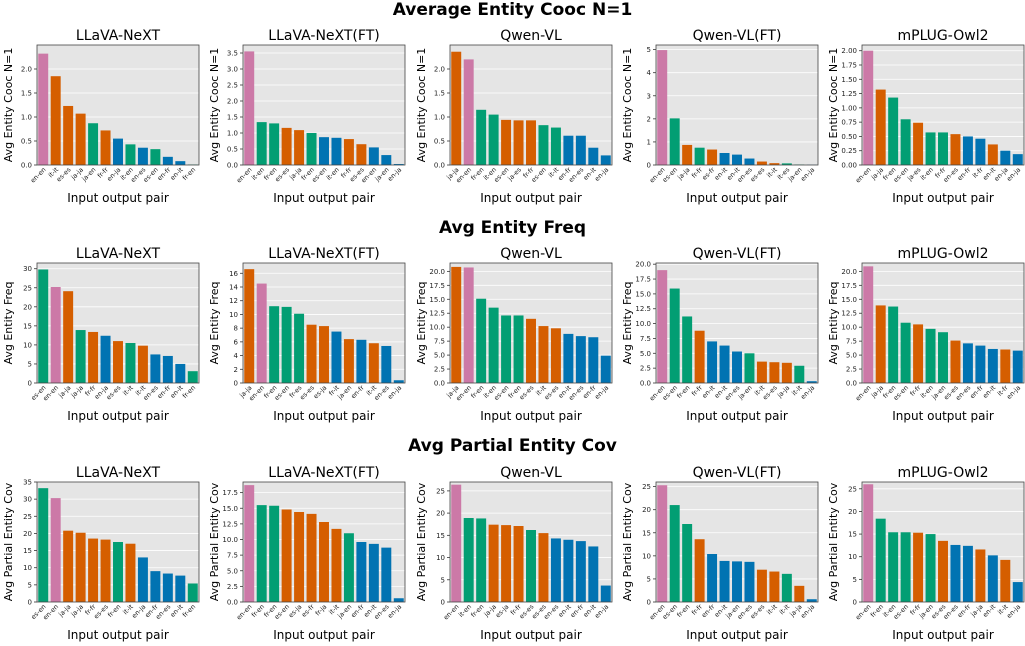  I want to click on chart-title: Qwen-VL(FT), so click(737, 473).